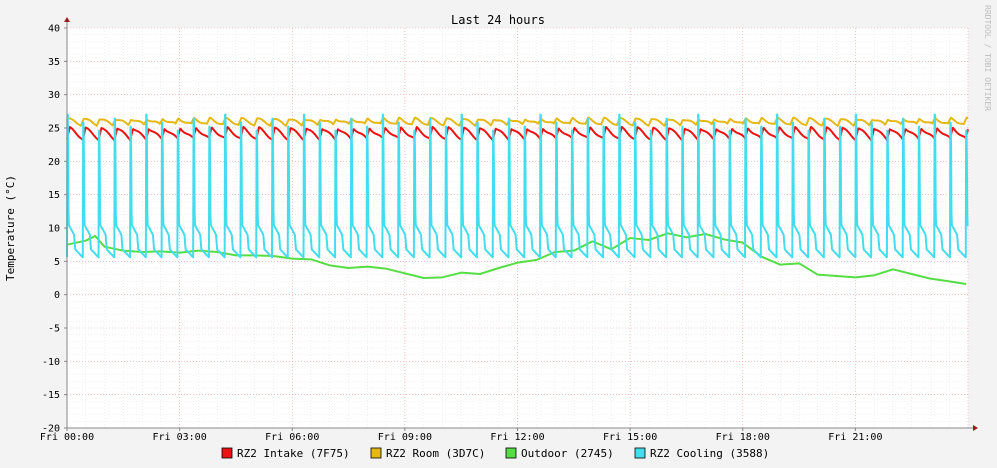 The height and width of the screenshot is (468, 997). What do you see at coordinates (517, 437) in the screenshot?
I see `x-tick-label: Fri 12:00` at bounding box center [517, 437].